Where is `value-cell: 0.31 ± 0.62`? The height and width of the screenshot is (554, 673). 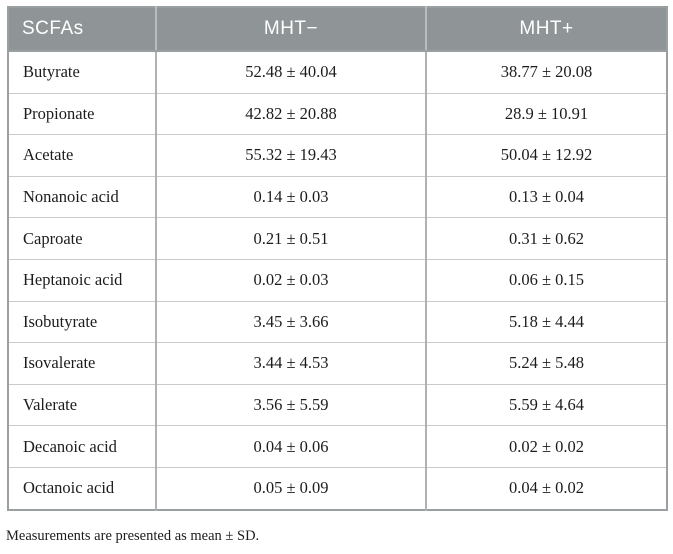
value-cell: 0.31 ± 0.62 is located at coordinates (546, 238).